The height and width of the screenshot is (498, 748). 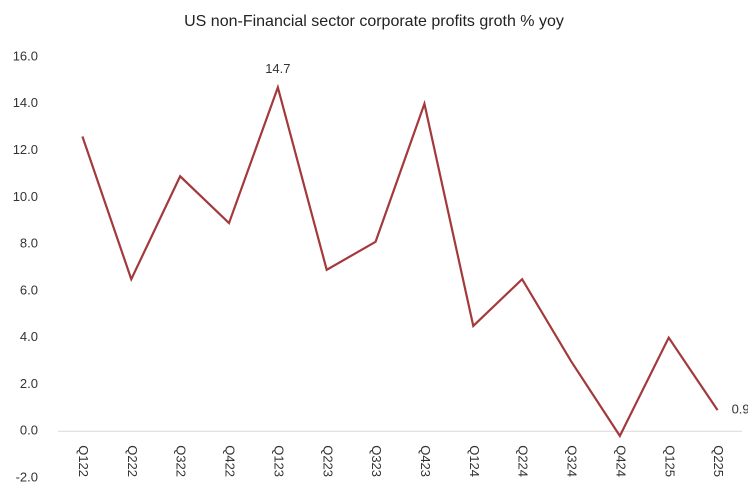 I want to click on y-tick-label: 16.0, so click(x=25, y=55).